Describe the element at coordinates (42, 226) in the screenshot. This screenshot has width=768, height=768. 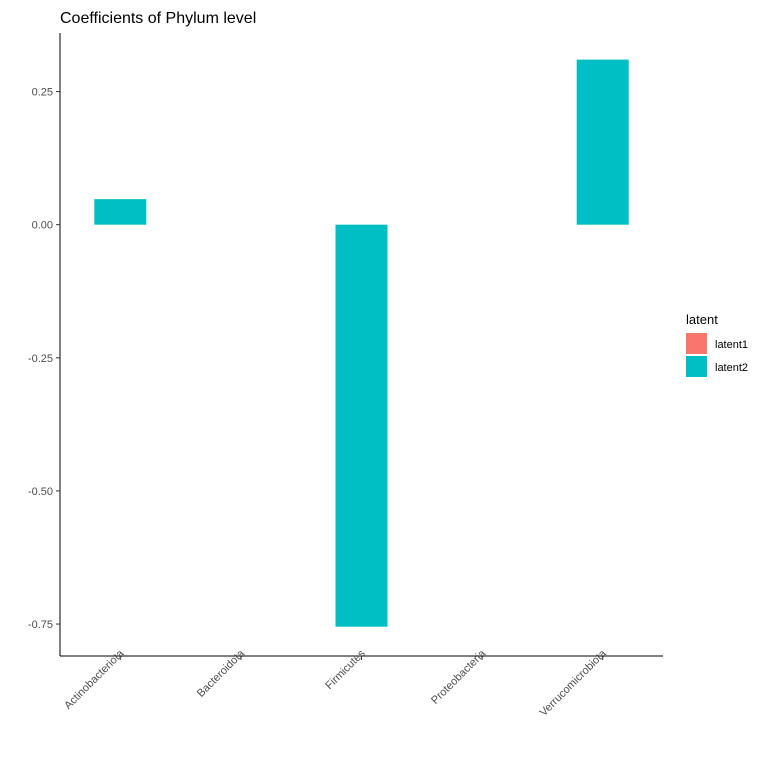
I see `y-tick-label: 0.00` at that location.